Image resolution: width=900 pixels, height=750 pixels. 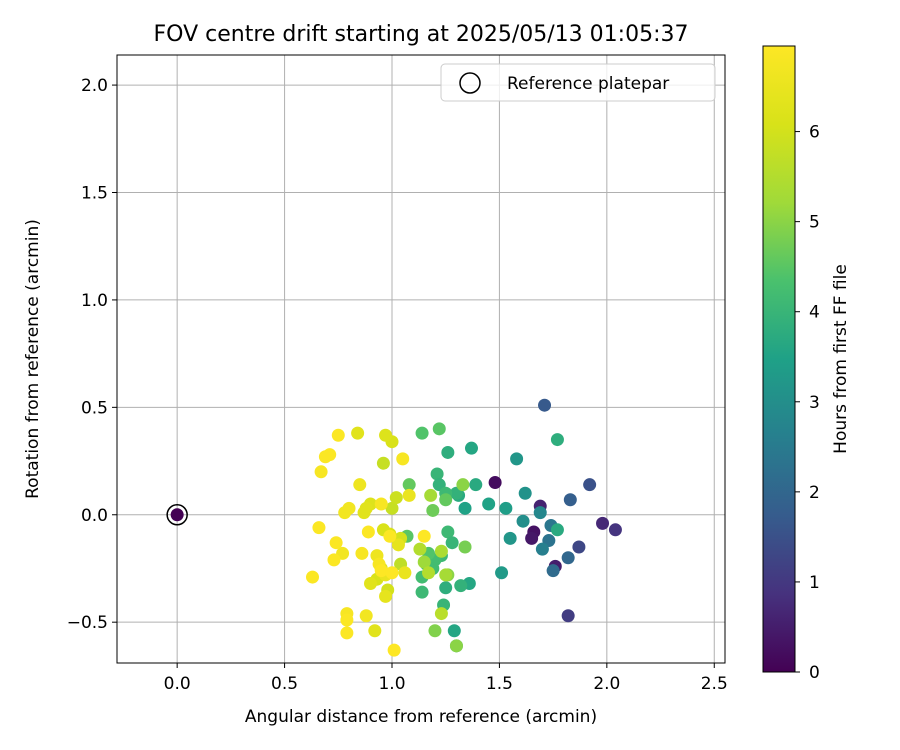 What do you see at coordinates (87, 623) in the screenshot?
I see `y-tick-label: −0.5` at bounding box center [87, 623].